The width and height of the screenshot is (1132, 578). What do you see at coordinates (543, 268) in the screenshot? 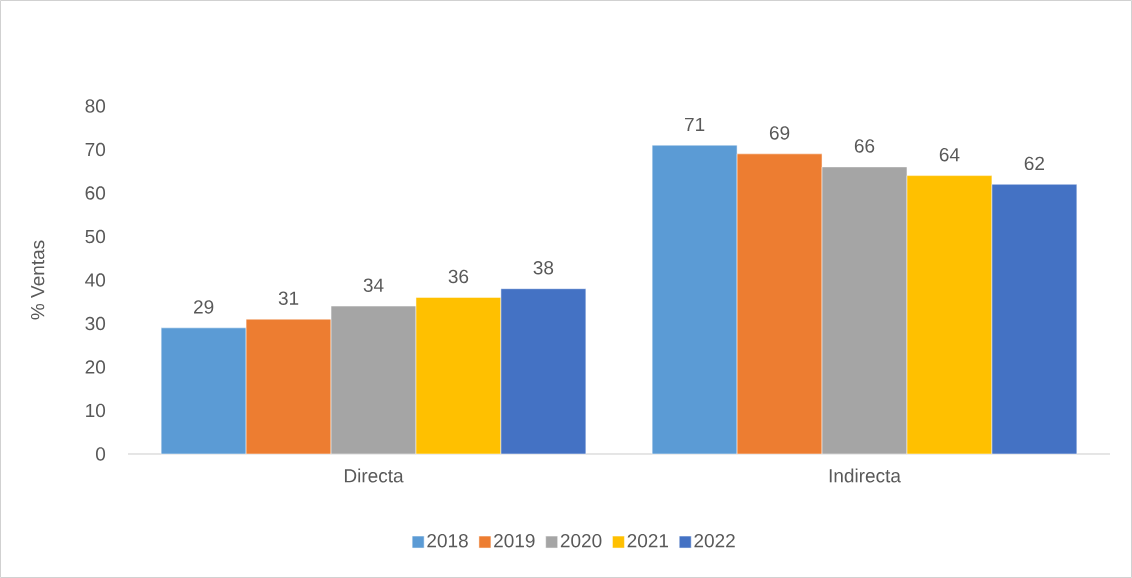
I see `data-label: 38` at bounding box center [543, 268].